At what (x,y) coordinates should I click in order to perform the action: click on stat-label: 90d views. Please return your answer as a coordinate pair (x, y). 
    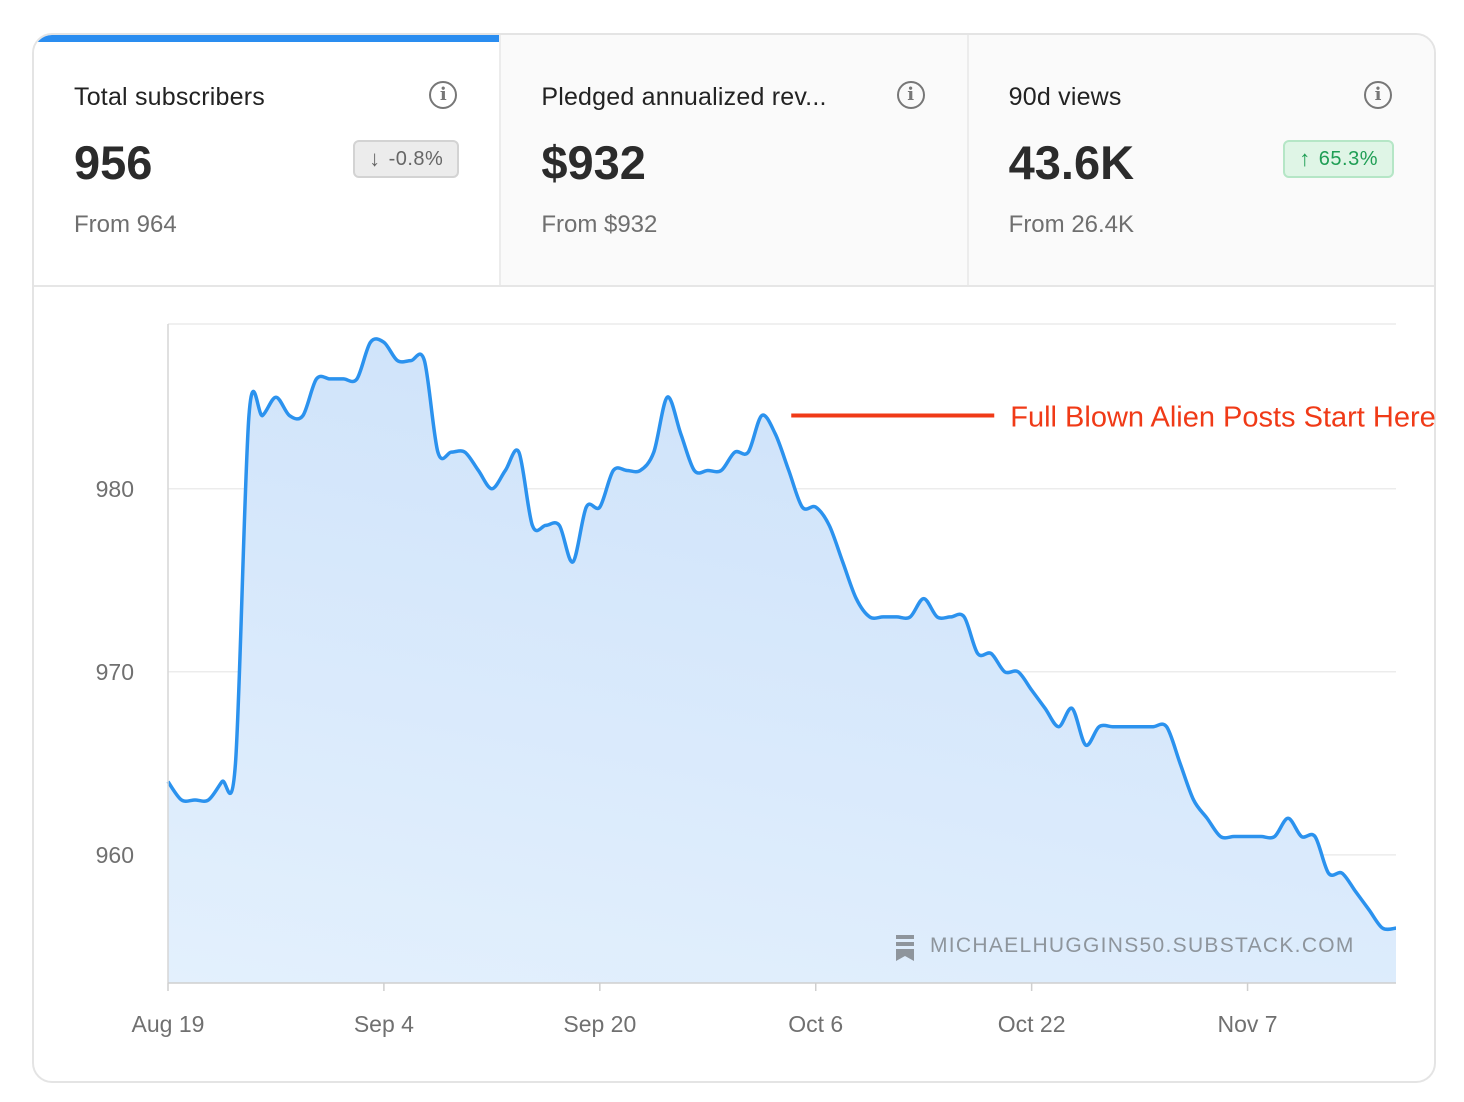
    Looking at the image, I should click on (1065, 97).